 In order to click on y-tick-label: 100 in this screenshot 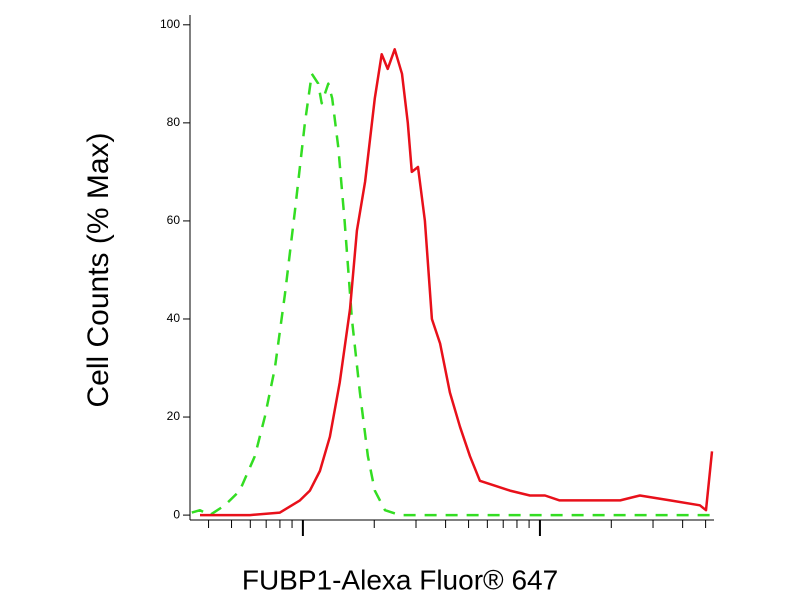, I will do `click(170, 24)`.